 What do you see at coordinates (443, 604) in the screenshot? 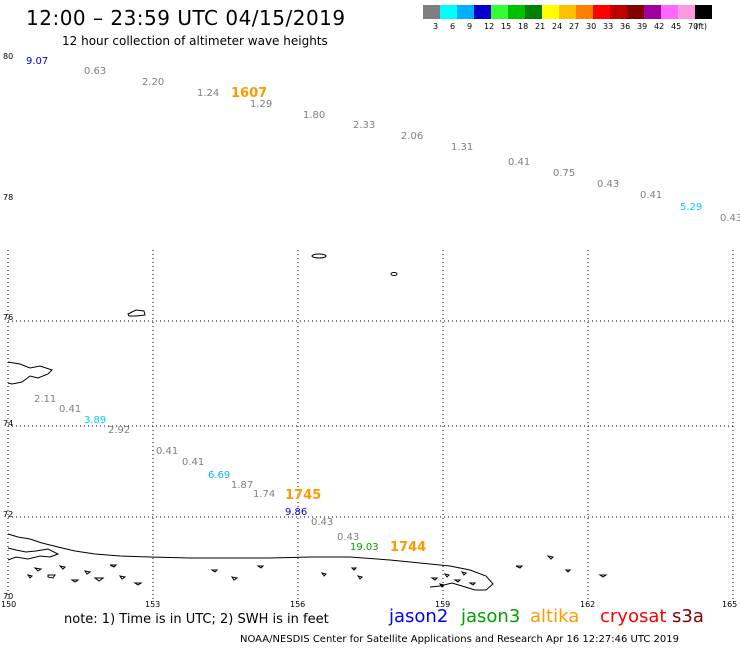
I see `lon-label-159: 159` at bounding box center [443, 604].